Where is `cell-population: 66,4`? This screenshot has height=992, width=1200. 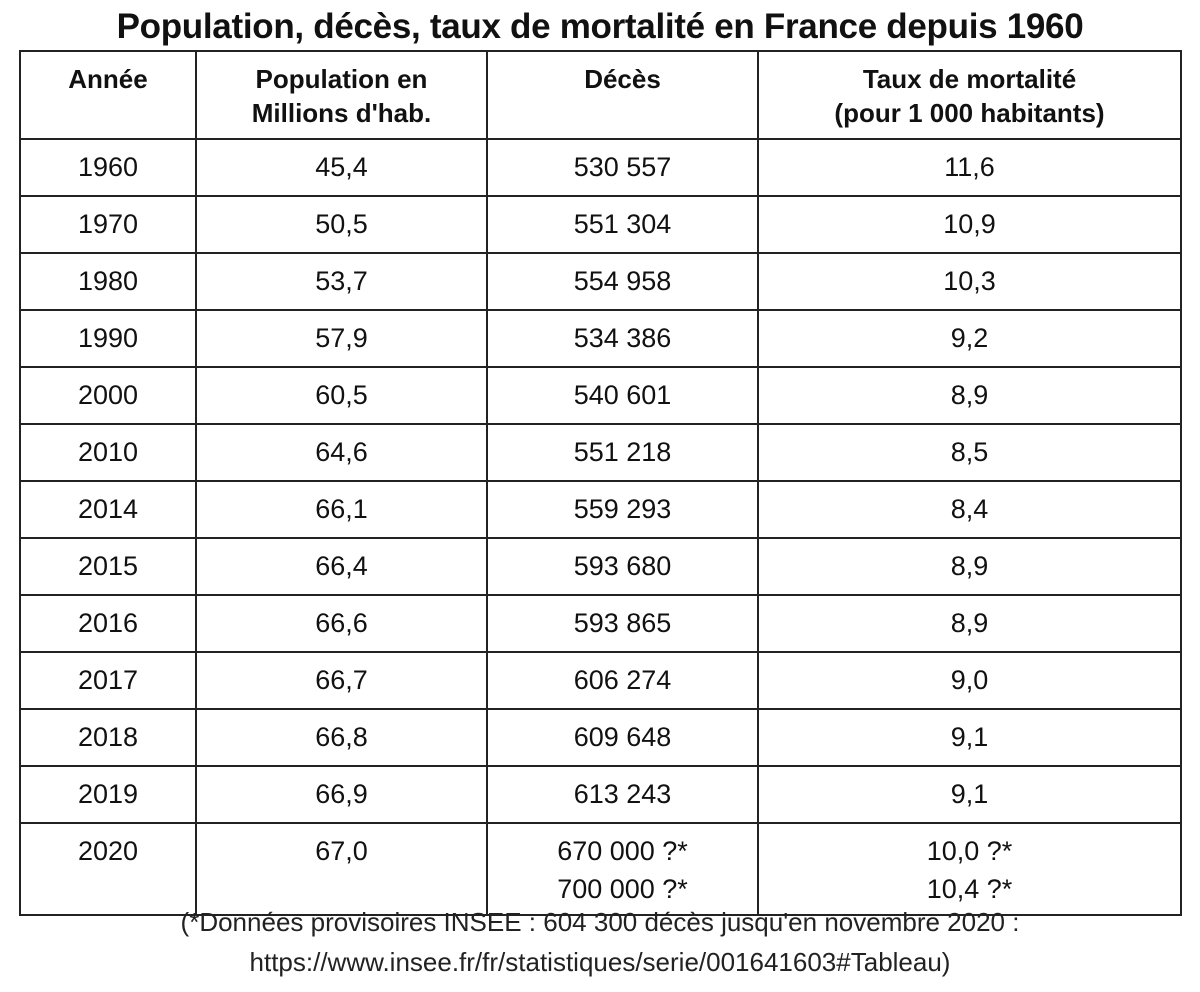
cell-population: 66,4 is located at coordinates (341, 566).